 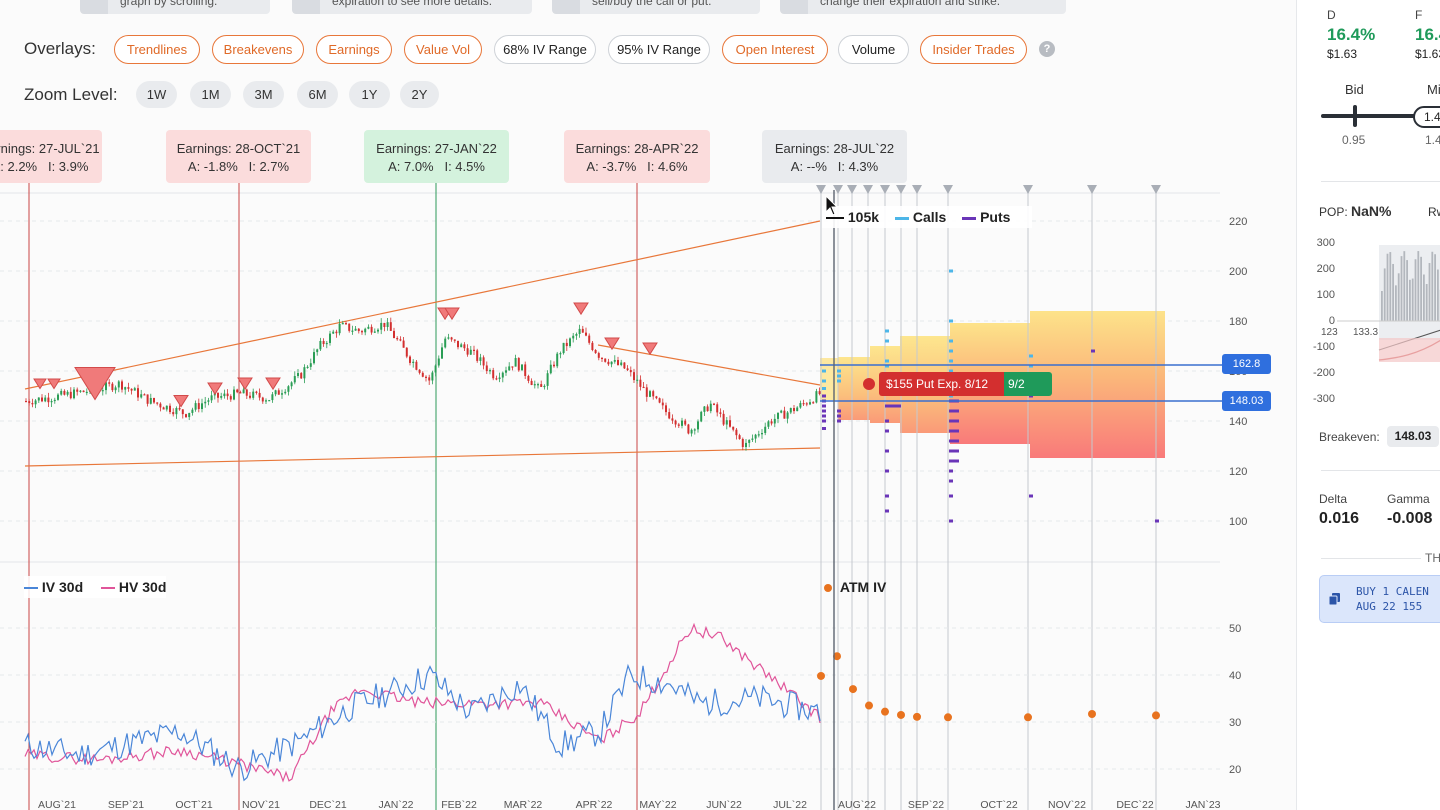 What do you see at coordinates (436, 156) in the screenshot?
I see `earnings-box-jan22: Earnings: 27-JAN`22 A: 7.0% I: 4.5%` at bounding box center [436, 156].